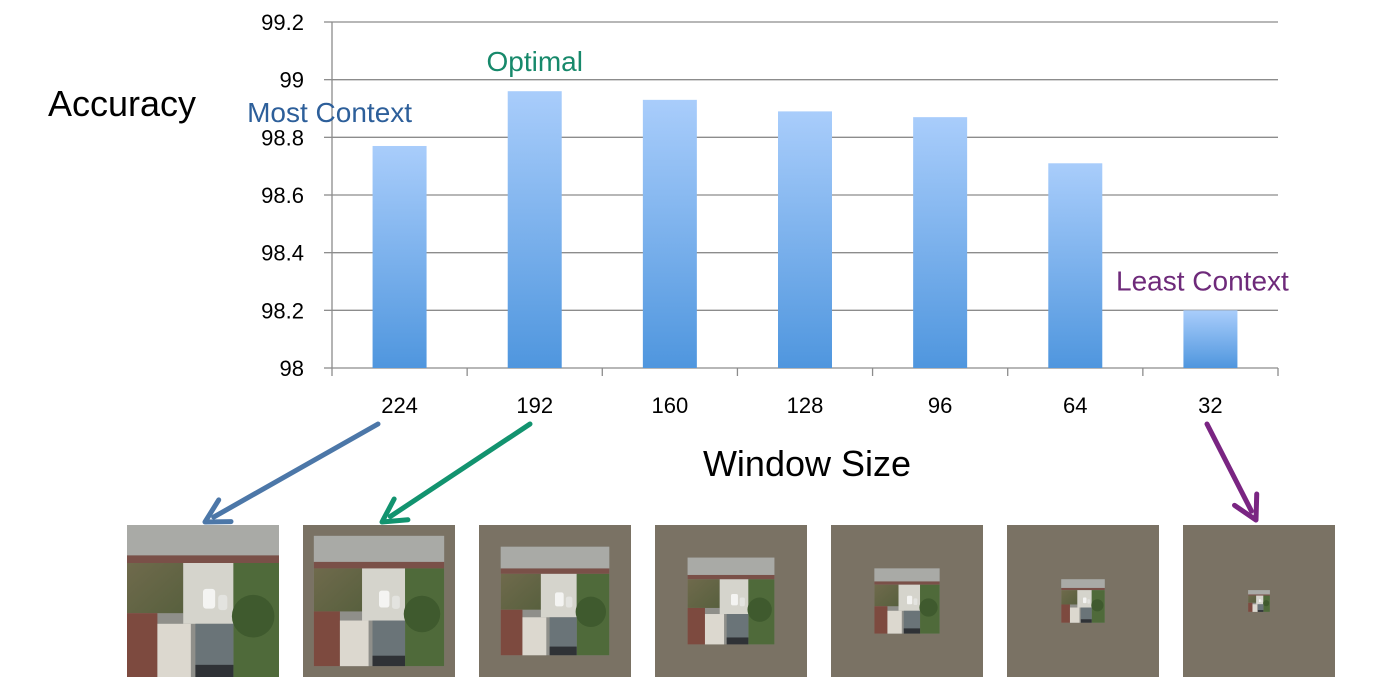 The height and width of the screenshot is (692, 1380). What do you see at coordinates (807, 463) in the screenshot?
I see `x-axis-title: Window Size` at bounding box center [807, 463].